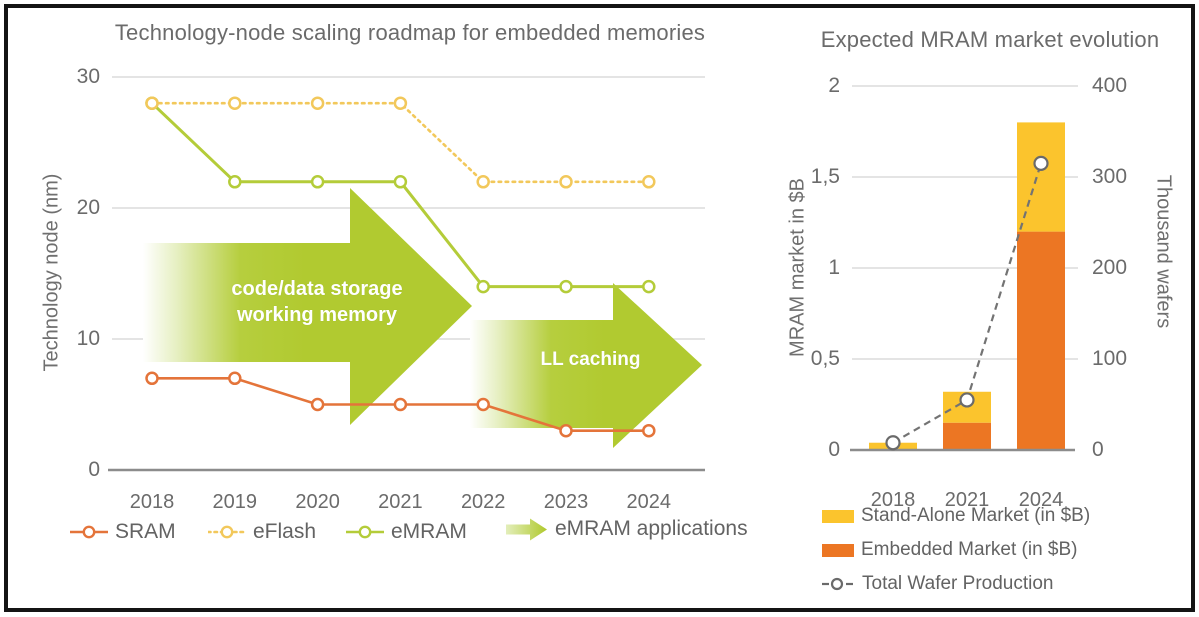 This screenshot has width=1199, height=617. Describe the element at coordinates (88, 76) in the screenshot. I see `y-tick-label-30: 30` at that location.